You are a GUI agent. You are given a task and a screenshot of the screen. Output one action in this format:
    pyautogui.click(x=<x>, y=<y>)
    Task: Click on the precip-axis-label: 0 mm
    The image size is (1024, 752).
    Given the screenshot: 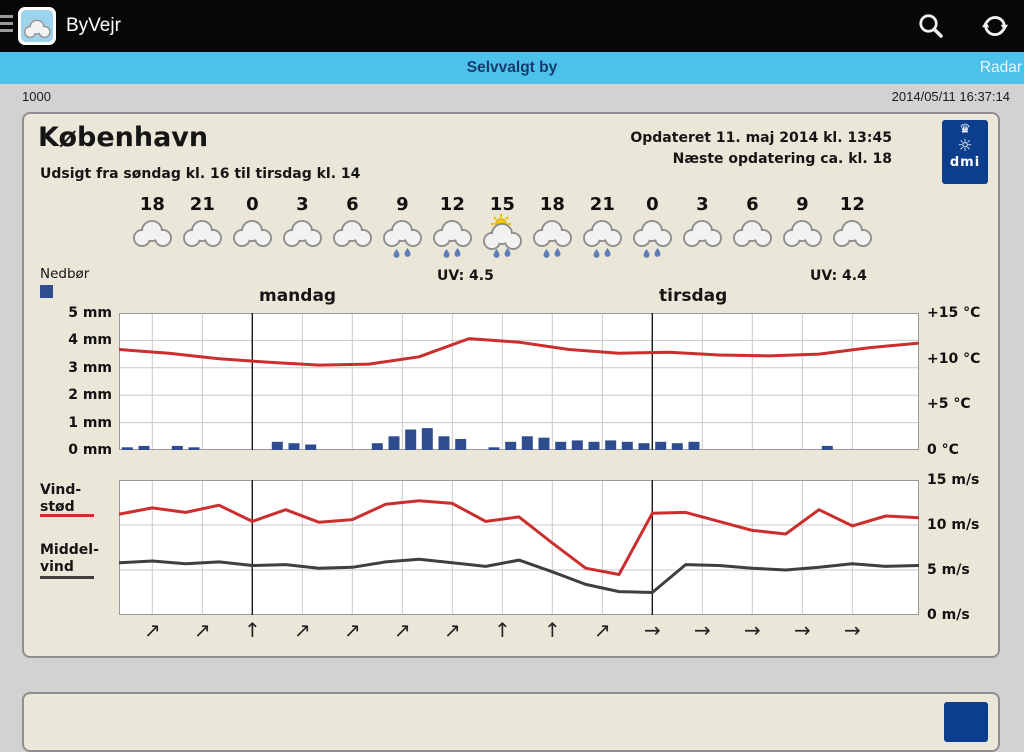 What is the action you would take?
    pyautogui.click(x=90, y=450)
    